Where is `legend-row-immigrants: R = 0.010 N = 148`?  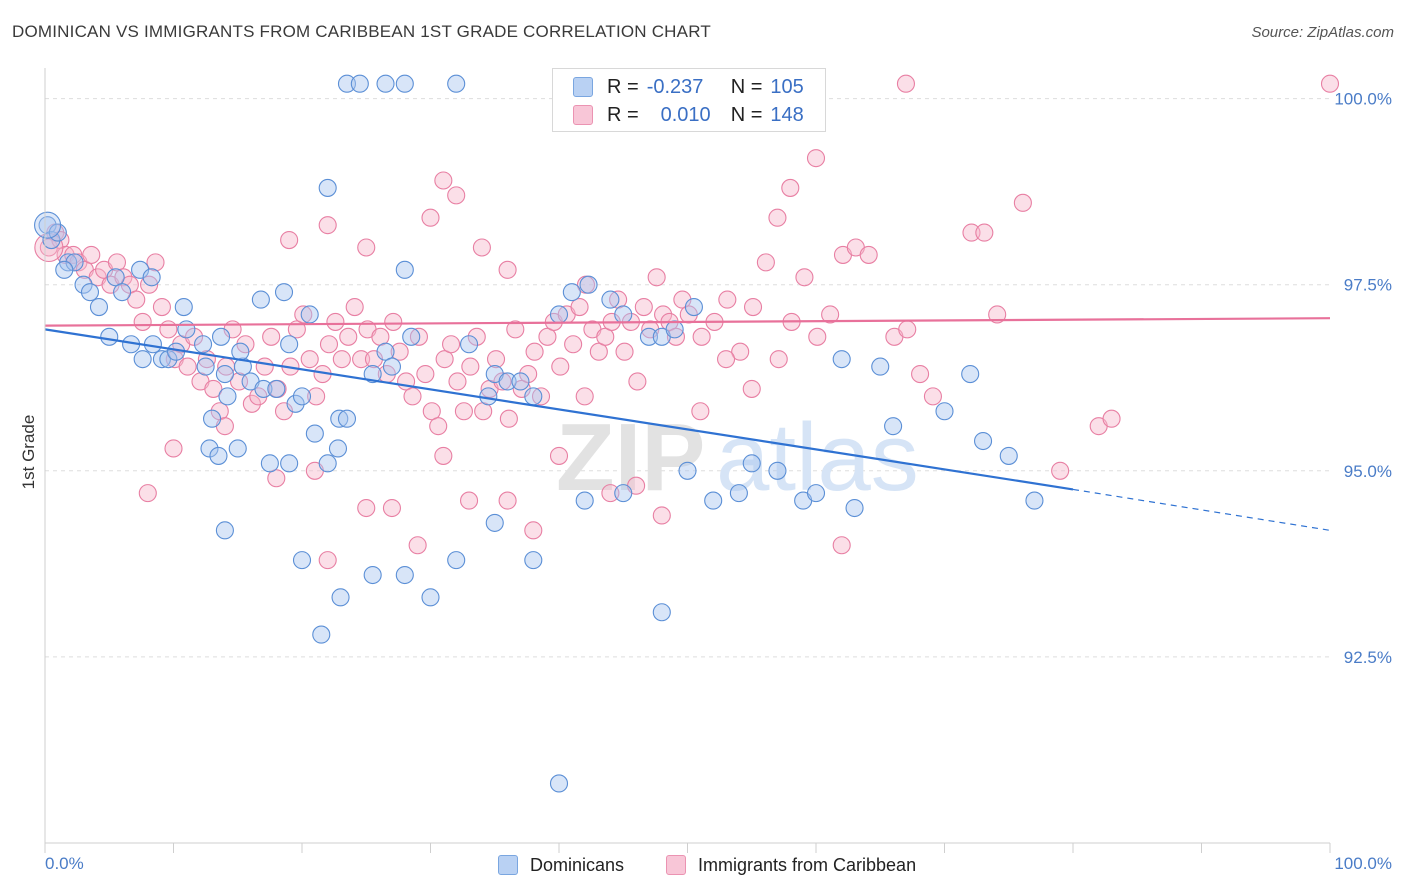 legend-row-immigrants: R = 0.010 N = 148 is located at coordinates (688, 115).